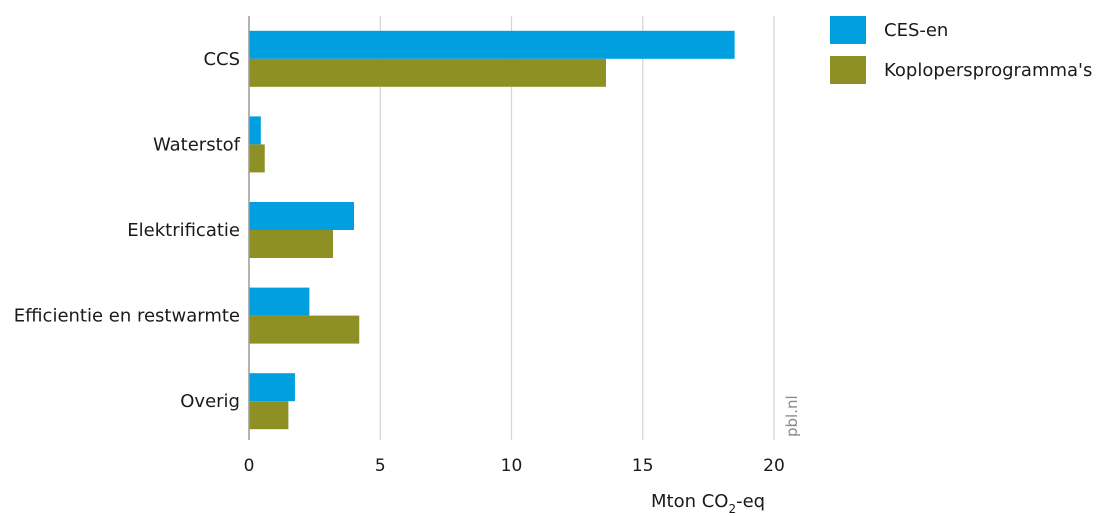 The height and width of the screenshot is (516, 1105). What do you see at coordinates (689, 501) in the screenshot?
I see `x-axis-title-main: Mton CO` at bounding box center [689, 501].